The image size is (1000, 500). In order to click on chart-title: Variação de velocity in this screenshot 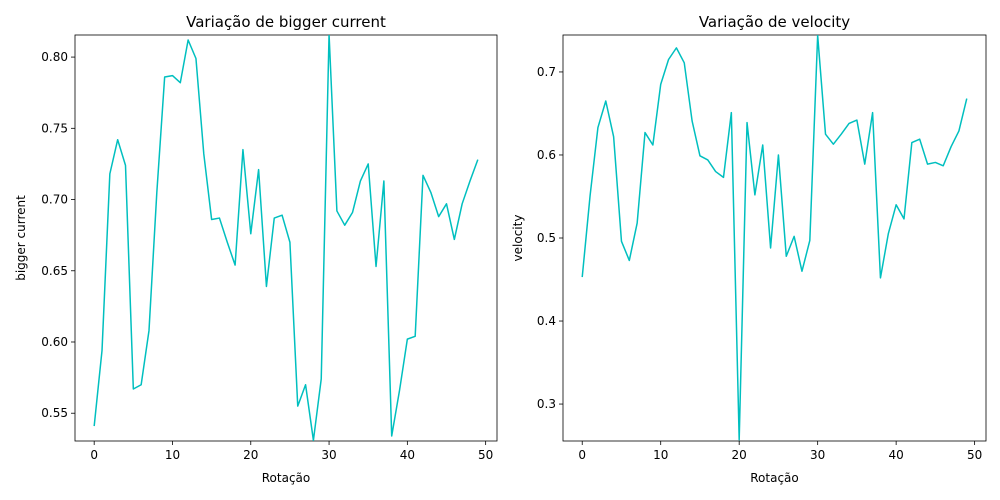, I will do `click(774, 22)`.